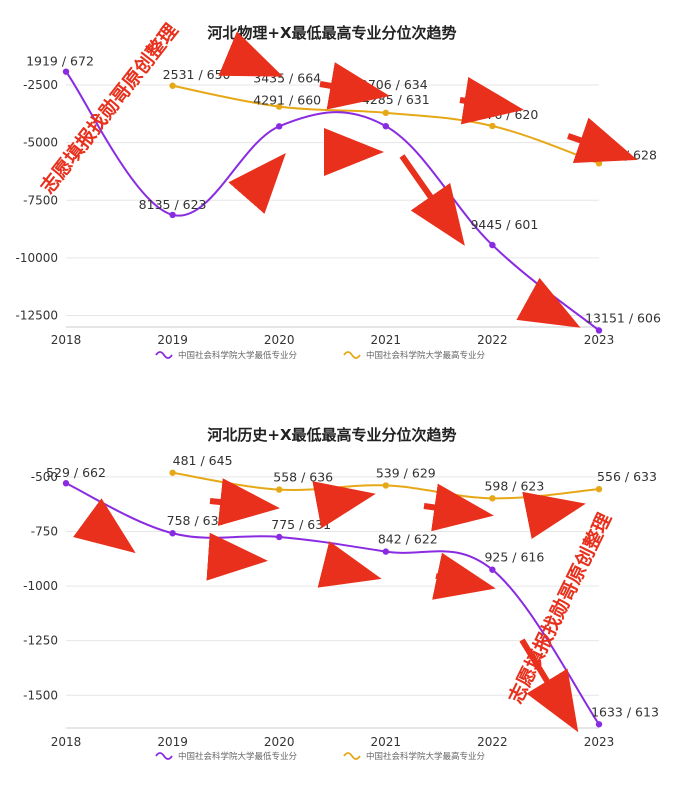  What do you see at coordinates (173, 204) in the screenshot?
I see `data-label: 8135 / 623` at bounding box center [173, 204].